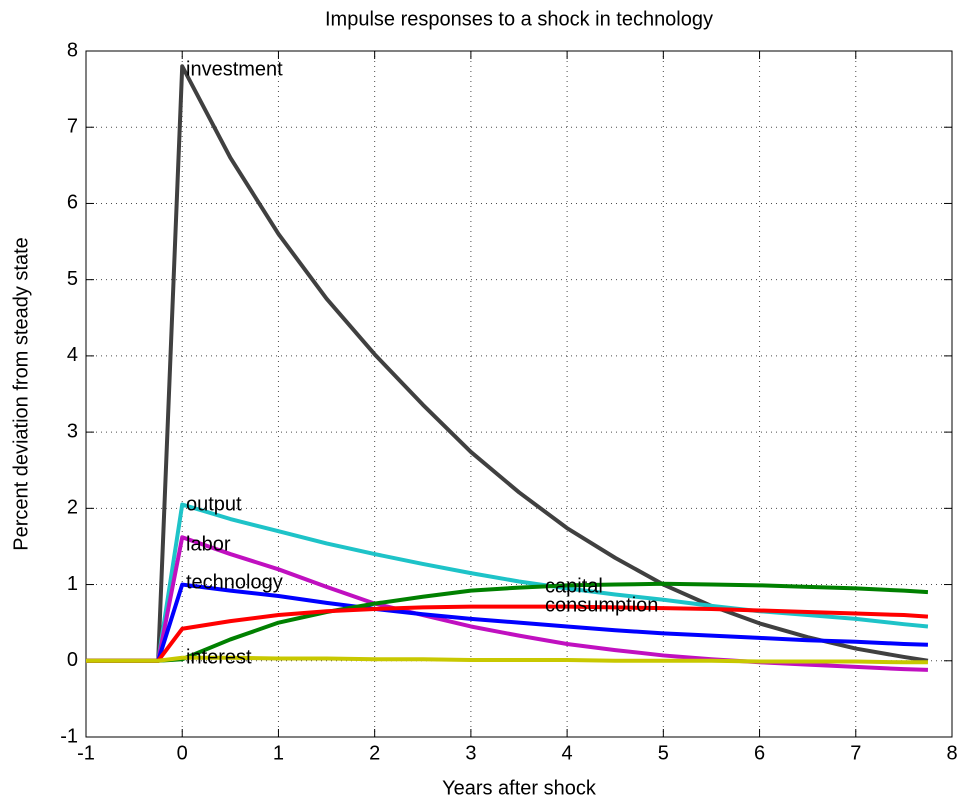  Describe the element at coordinates (519, 788) in the screenshot. I see `x-axis-label: Years after shock` at that location.